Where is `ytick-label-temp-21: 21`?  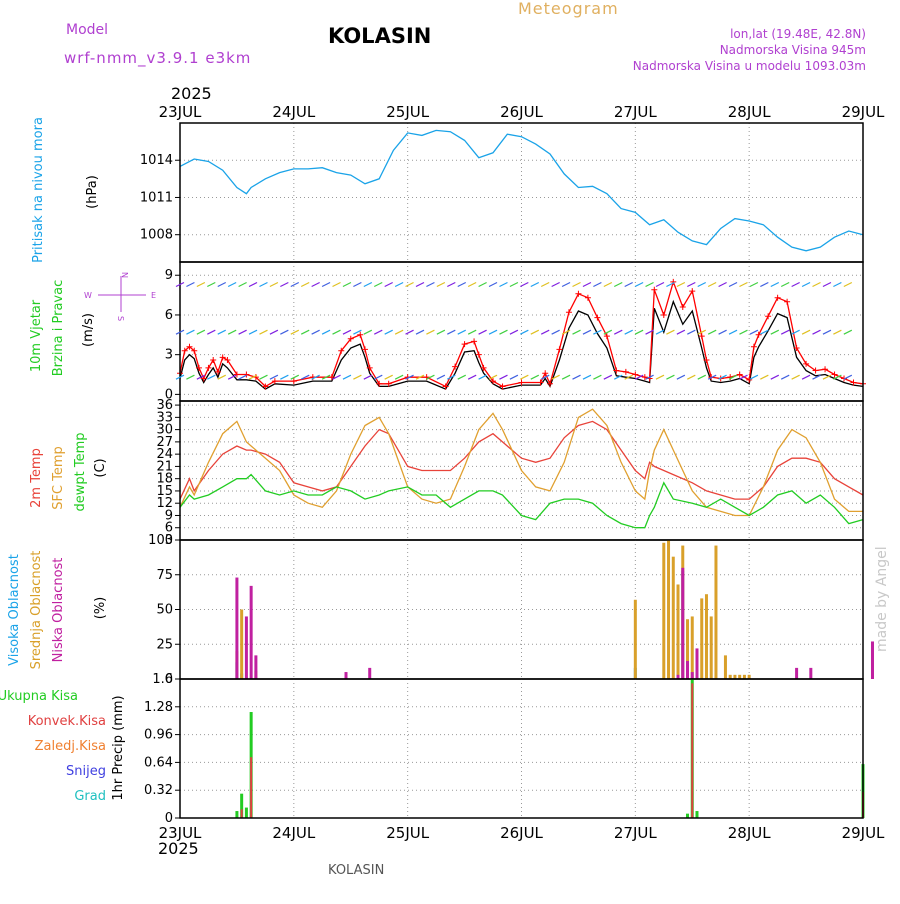 ytick-label-temp-21: 21 is located at coordinates (164, 466).